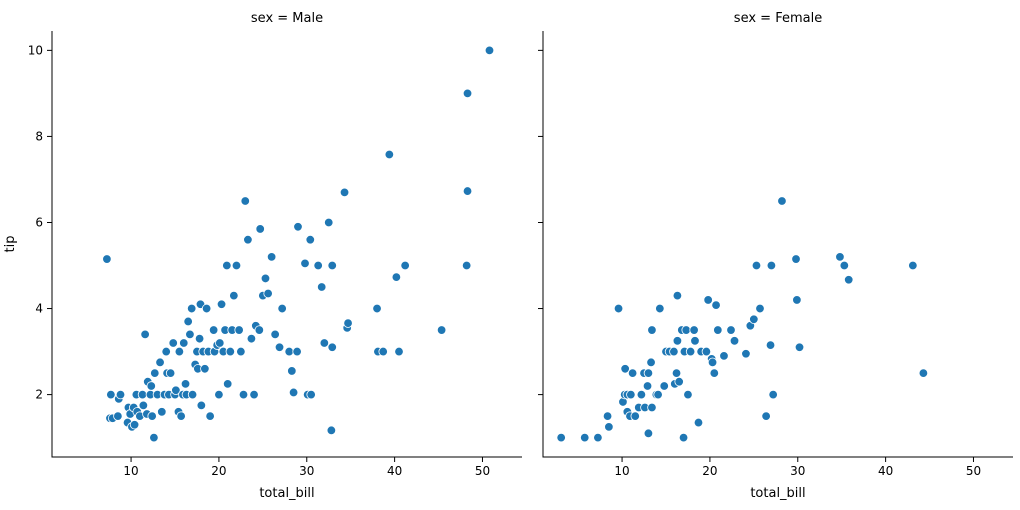 Image resolution: width=1020 pixels, height=510 pixels. Describe the element at coordinates (287, 18) in the screenshot. I see `panel-male-title: sex = Male` at that location.